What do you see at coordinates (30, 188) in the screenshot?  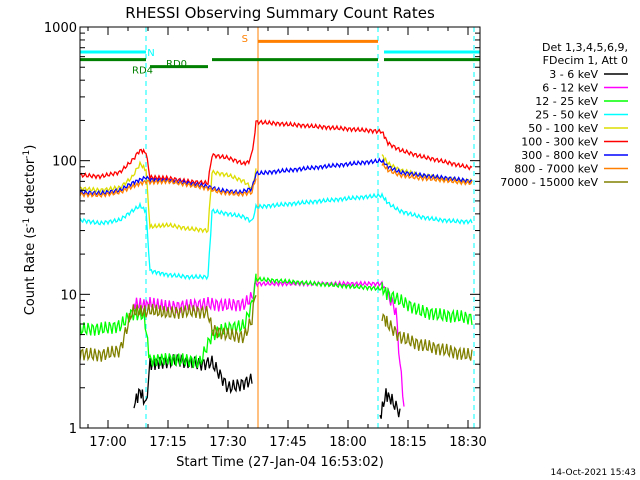 I see `y-axis-label-mid: detector` at bounding box center [30, 188].